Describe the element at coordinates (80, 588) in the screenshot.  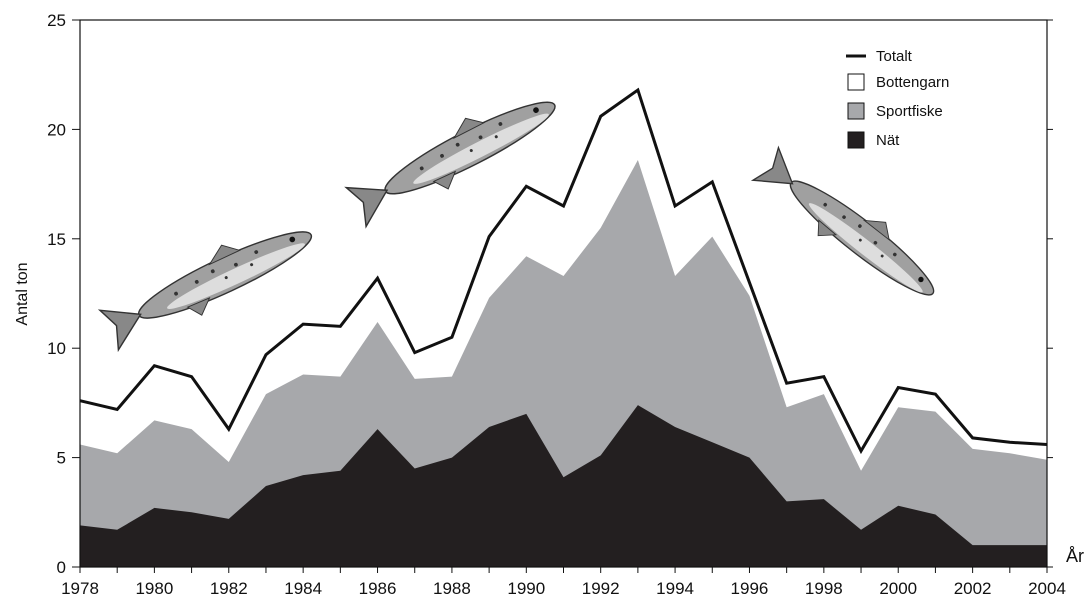
I see `x-tick-label: 1978` at that location.